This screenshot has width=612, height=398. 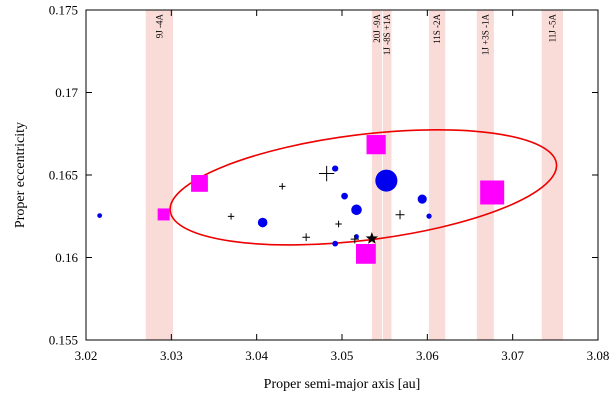 I want to click on resonance-label: 9J -4A, so click(x=159, y=26).